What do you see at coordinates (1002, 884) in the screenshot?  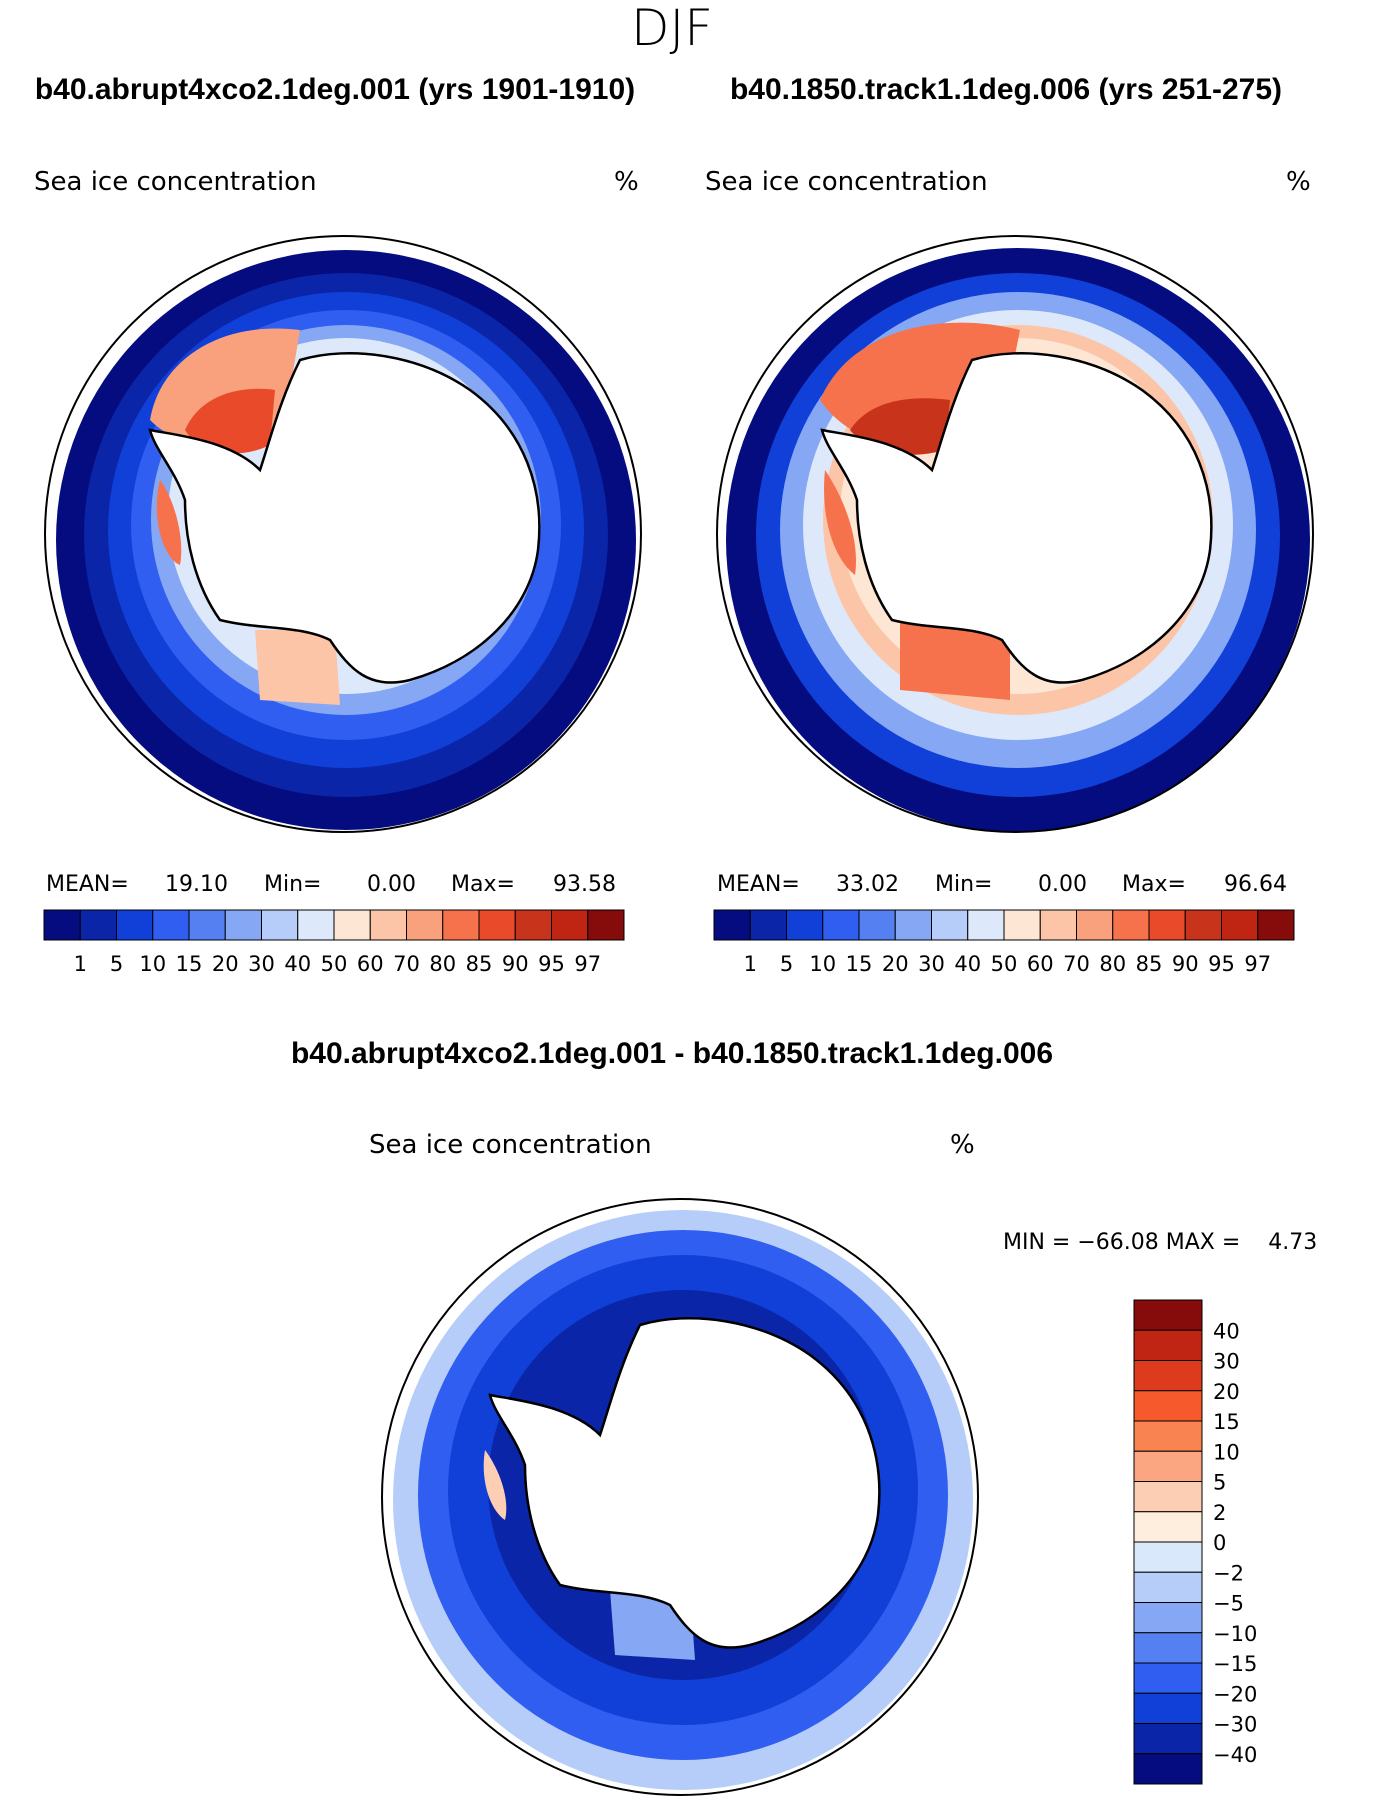 I see `panel2-stats: MEAN= 33.02 Min= 0.00 Max= 96.64` at bounding box center [1002, 884].